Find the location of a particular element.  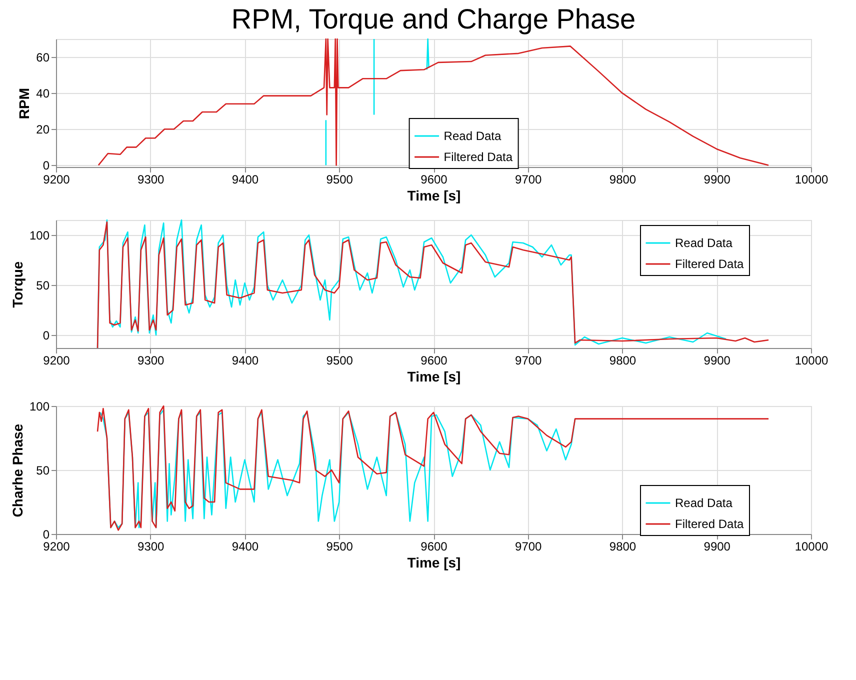

y-axis-title: RPM is located at coordinates (24, 104).